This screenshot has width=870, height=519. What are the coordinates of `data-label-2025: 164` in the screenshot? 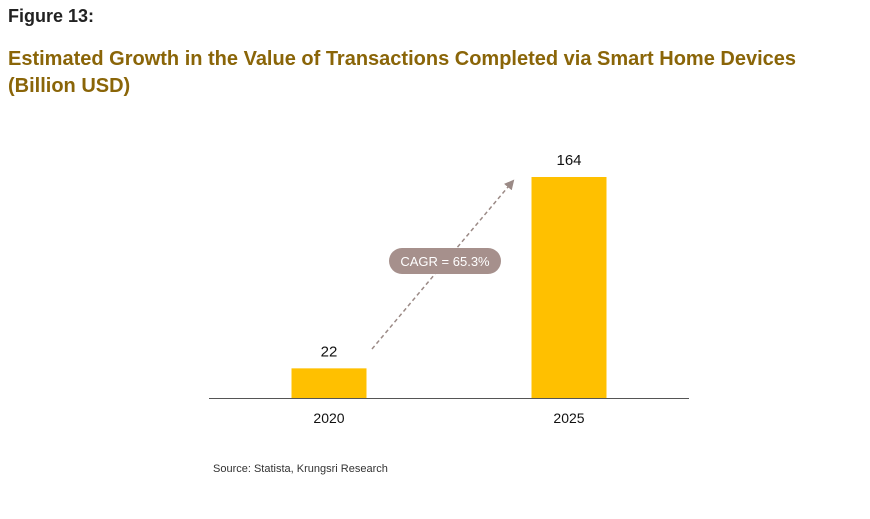 It's located at (568, 160).